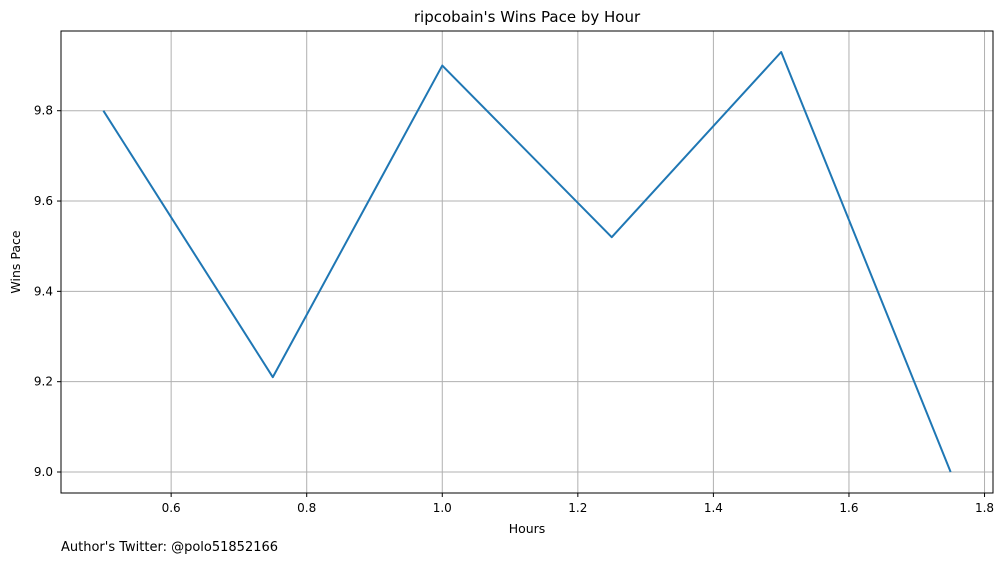 The height and width of the screenshot is (562, 1004). Describe the element at coordinates (43, 111) in the screenshot. I see `y-tick-label: 9.8` at that location.